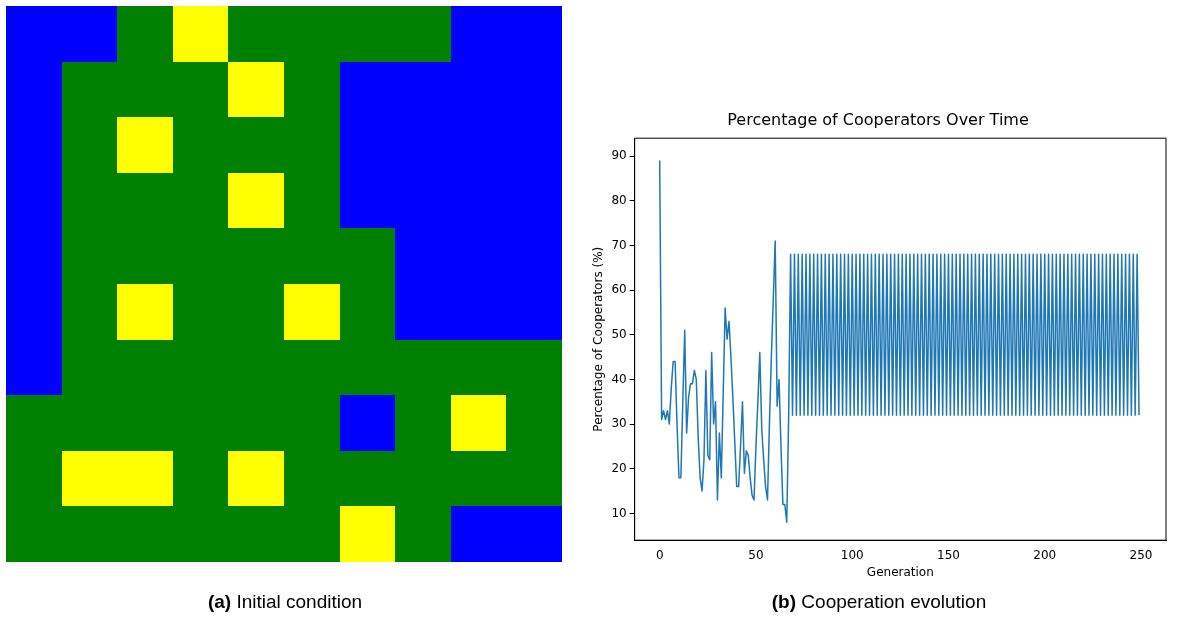 This screenshot has height=619, width=1178. Describe the element at coordinates (619, 423) in the screenshot. I see `y-tick-label: 30` at that location.